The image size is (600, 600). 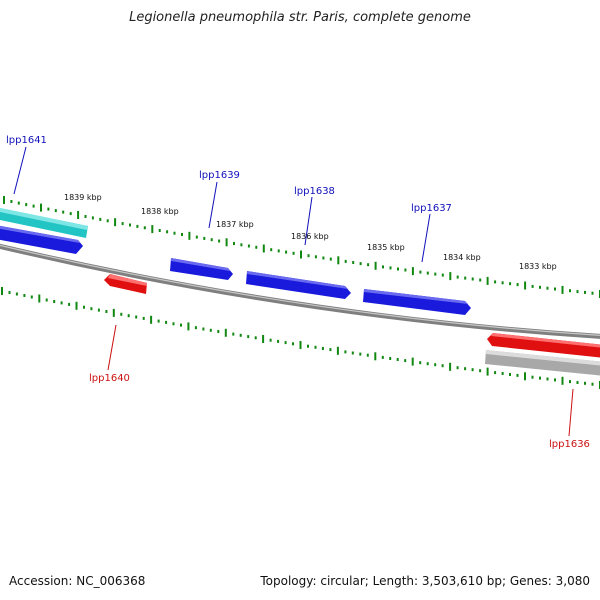 I want to click on gene-label-lpp1641: lpp1641, so click(x=26, y=140).